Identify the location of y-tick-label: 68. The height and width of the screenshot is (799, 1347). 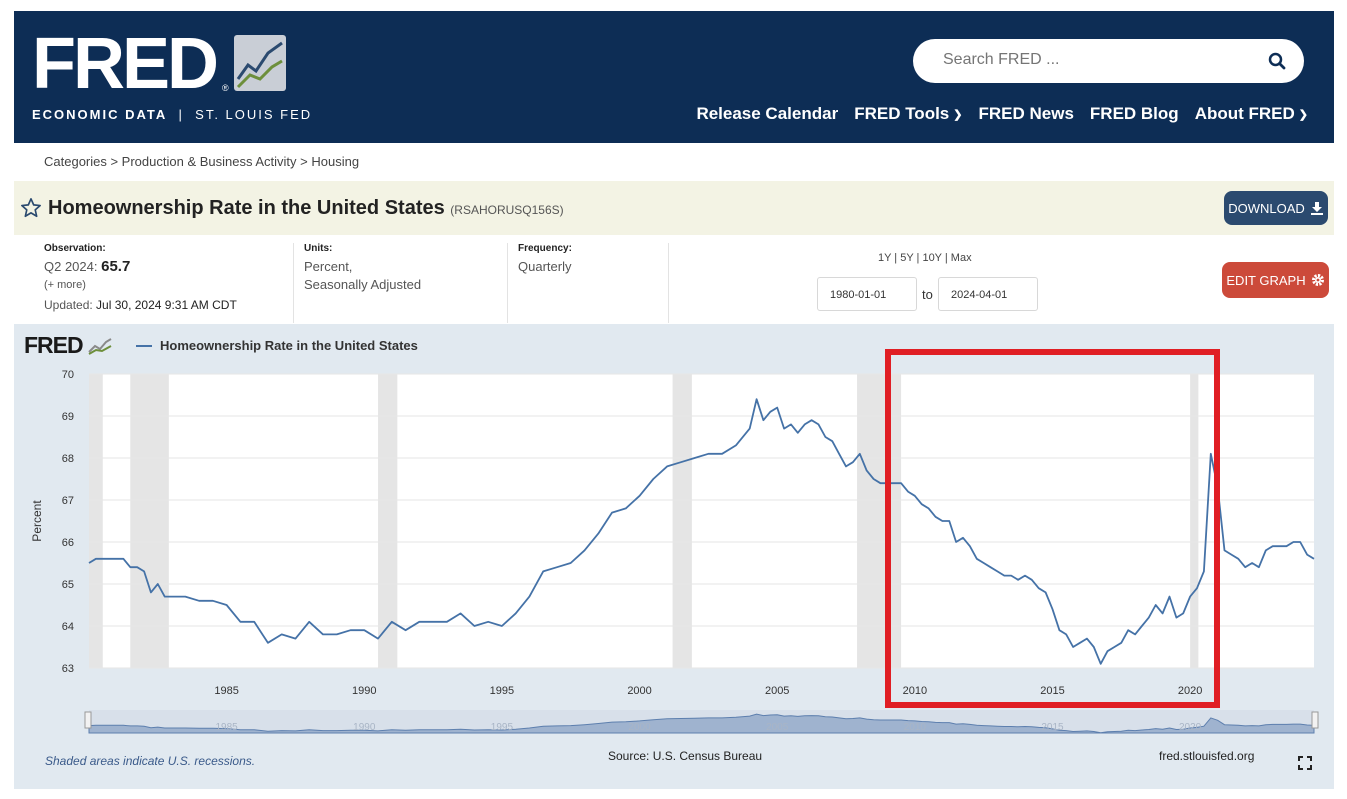
(68, 459).